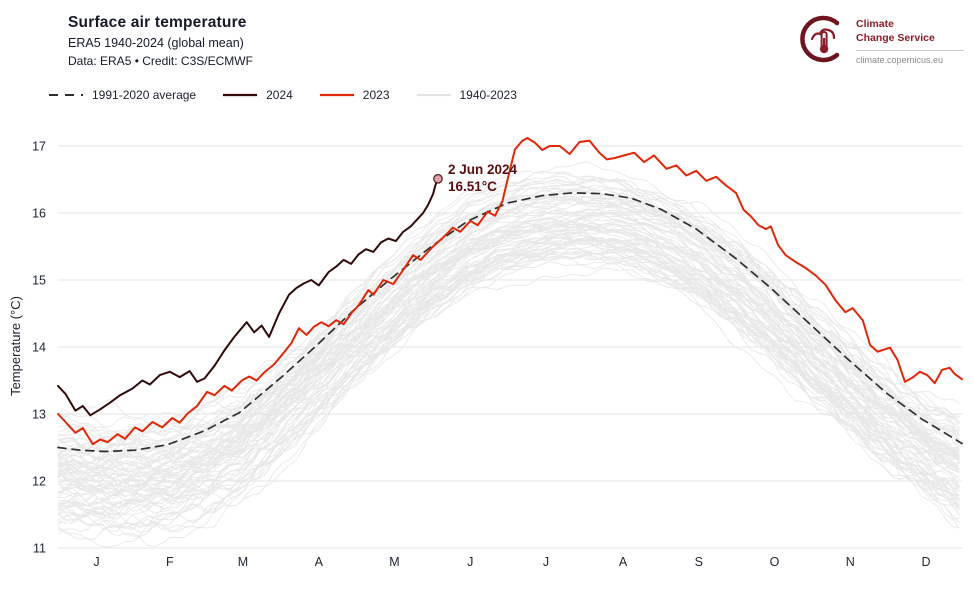 The height and width of the screenshot is (596, 974). I want to click on legend-label: 1940-2023, so click(488, 95).